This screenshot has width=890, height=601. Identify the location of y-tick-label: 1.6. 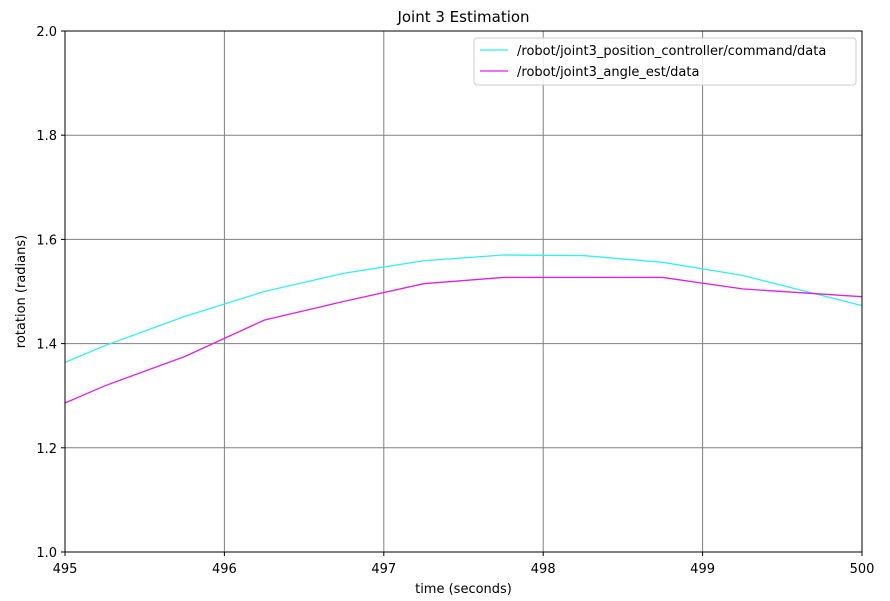
(46, 240).